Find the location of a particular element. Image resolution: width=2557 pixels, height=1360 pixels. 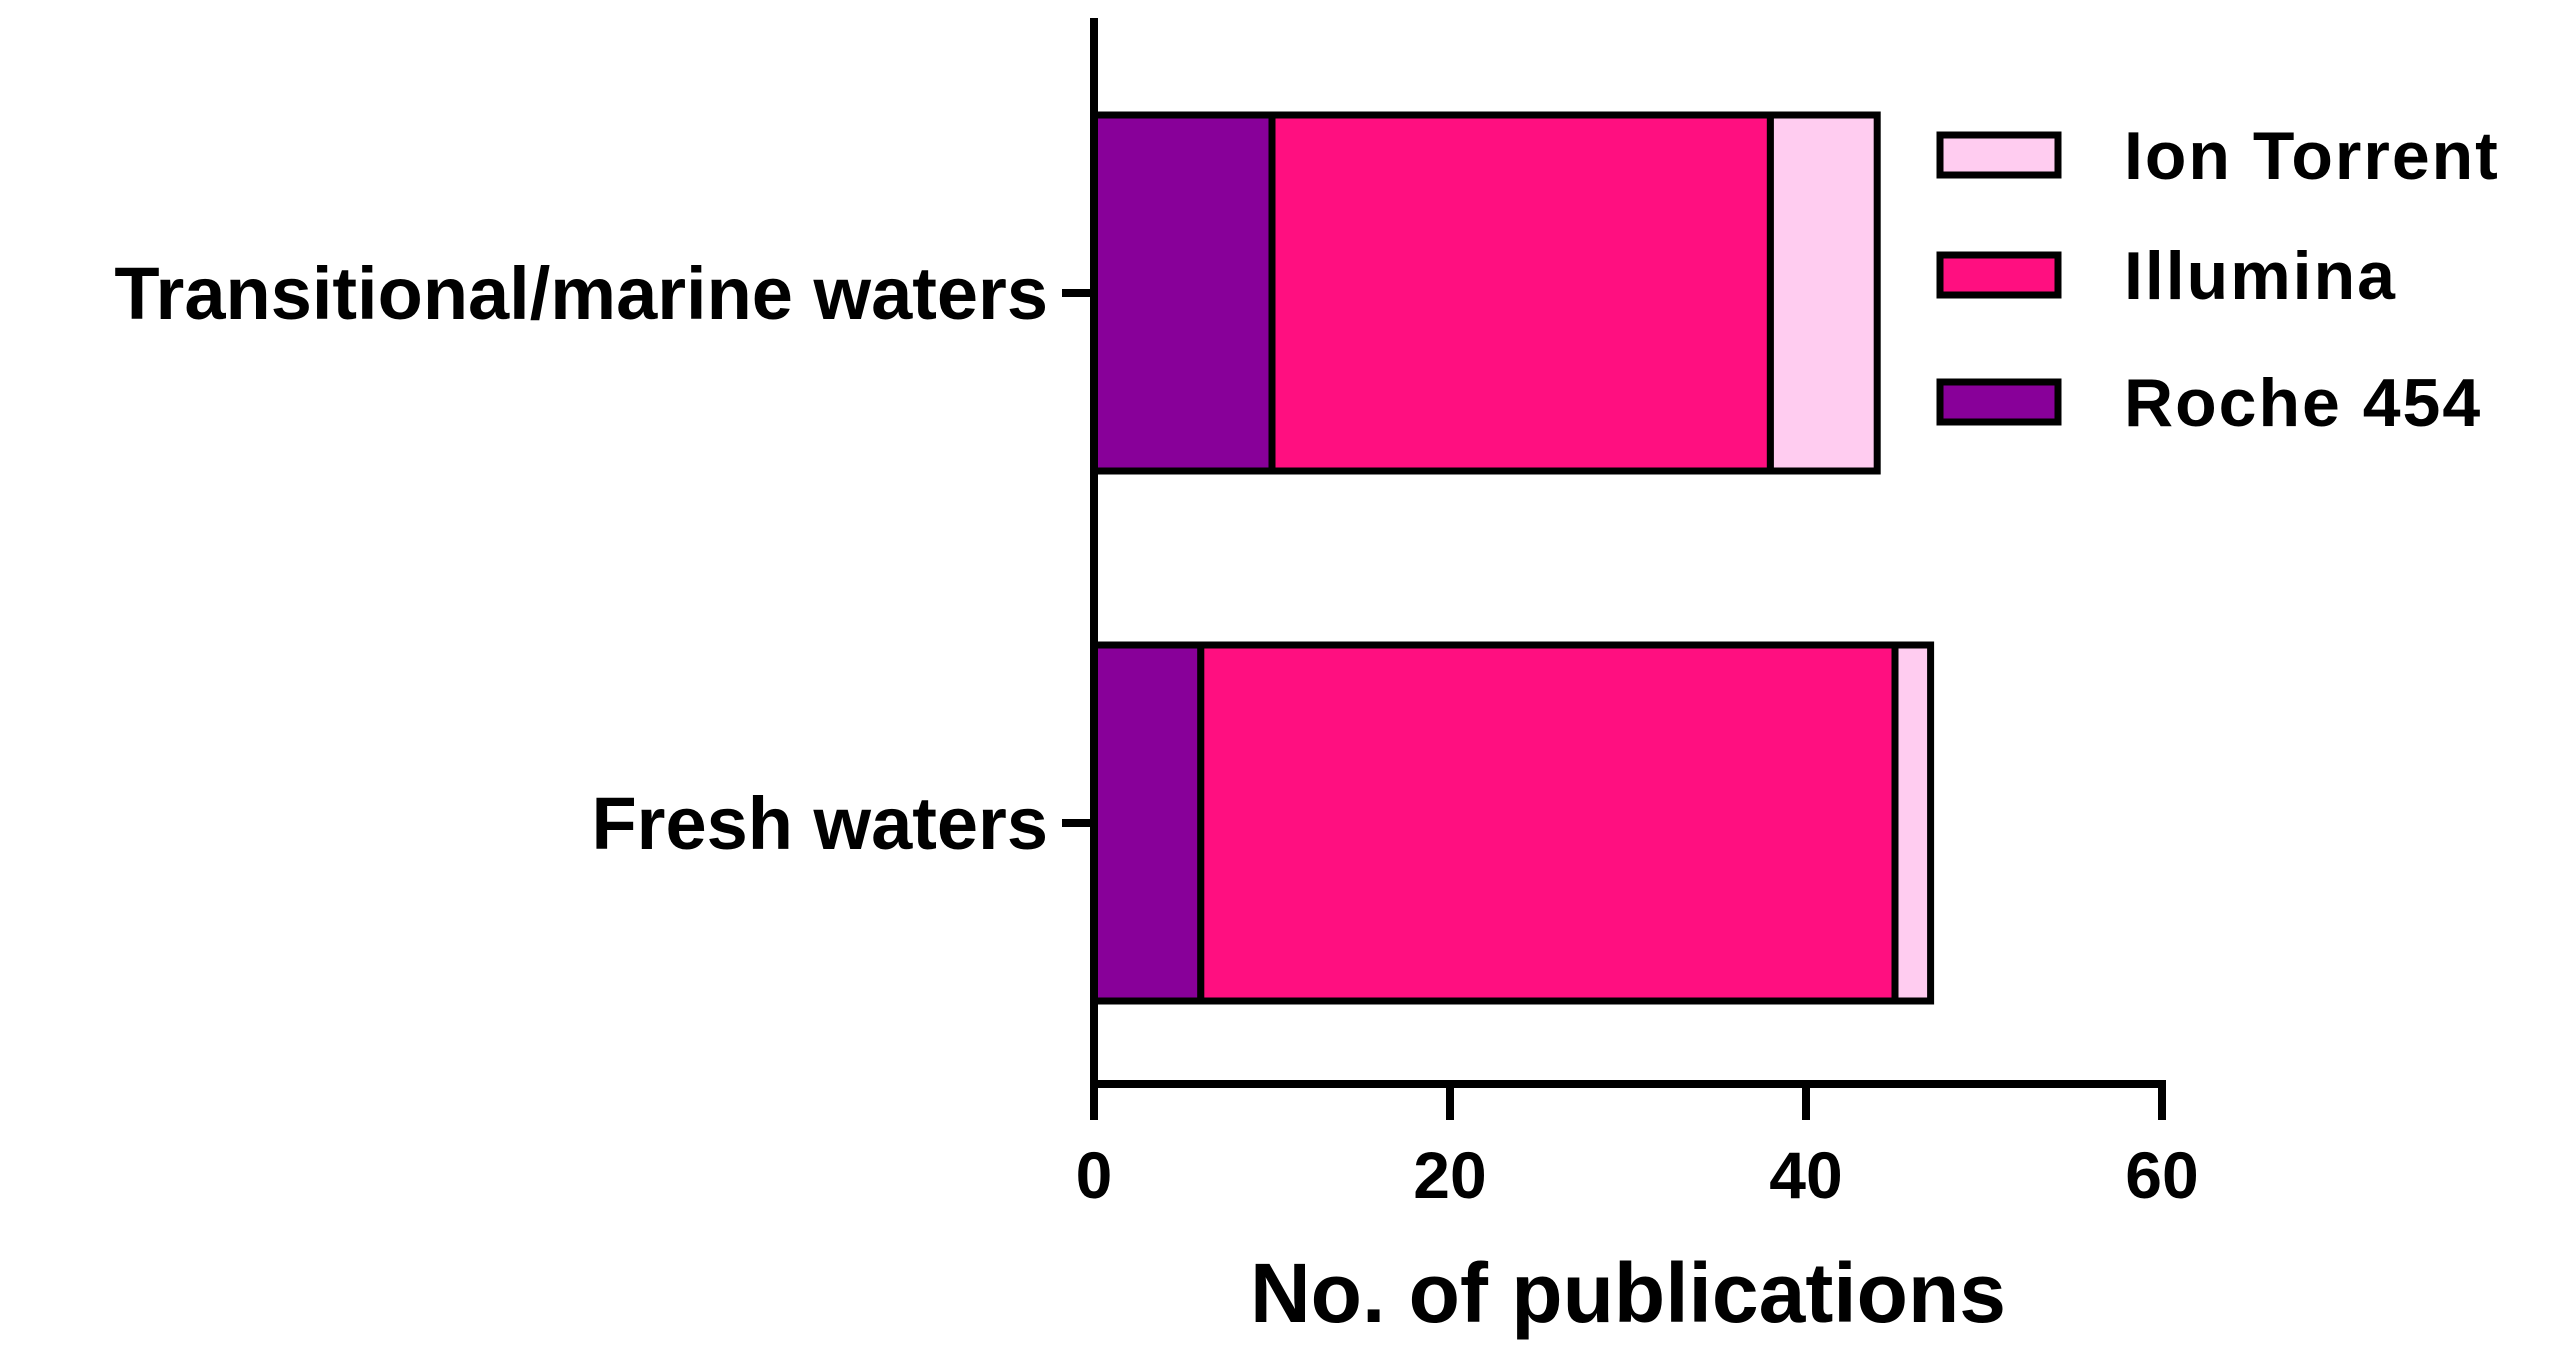

x-tick-label-0: 0 is located at coordinates (1094, 1175).